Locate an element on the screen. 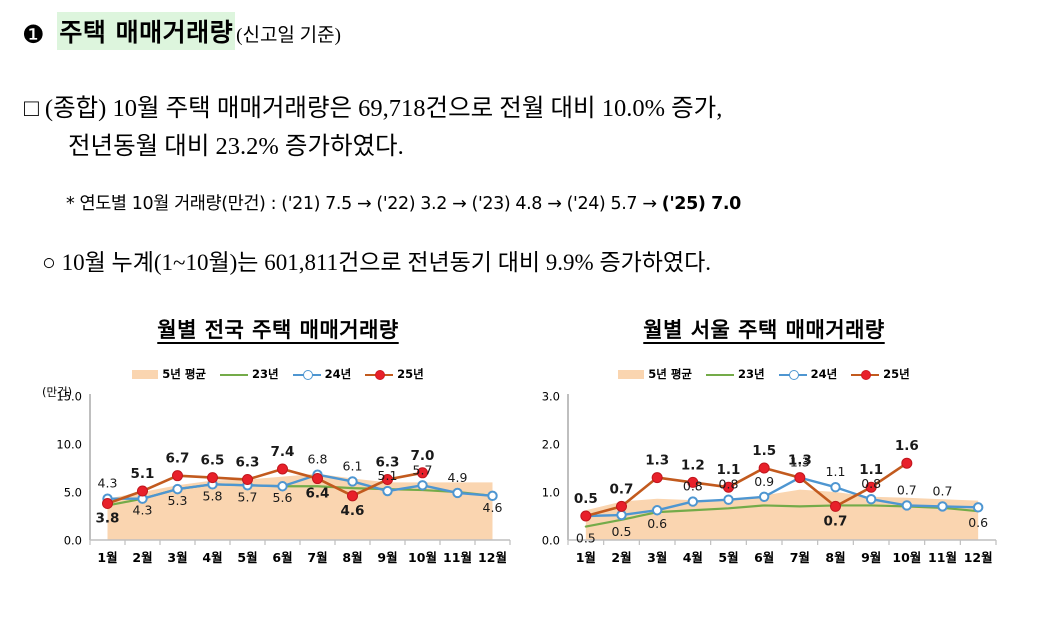 Image resolution: width=1040 pixels, height=622 pixels. chart-seoul-title: 월별 서울 주택 매매거래량 is located at coordinates (764, 330).